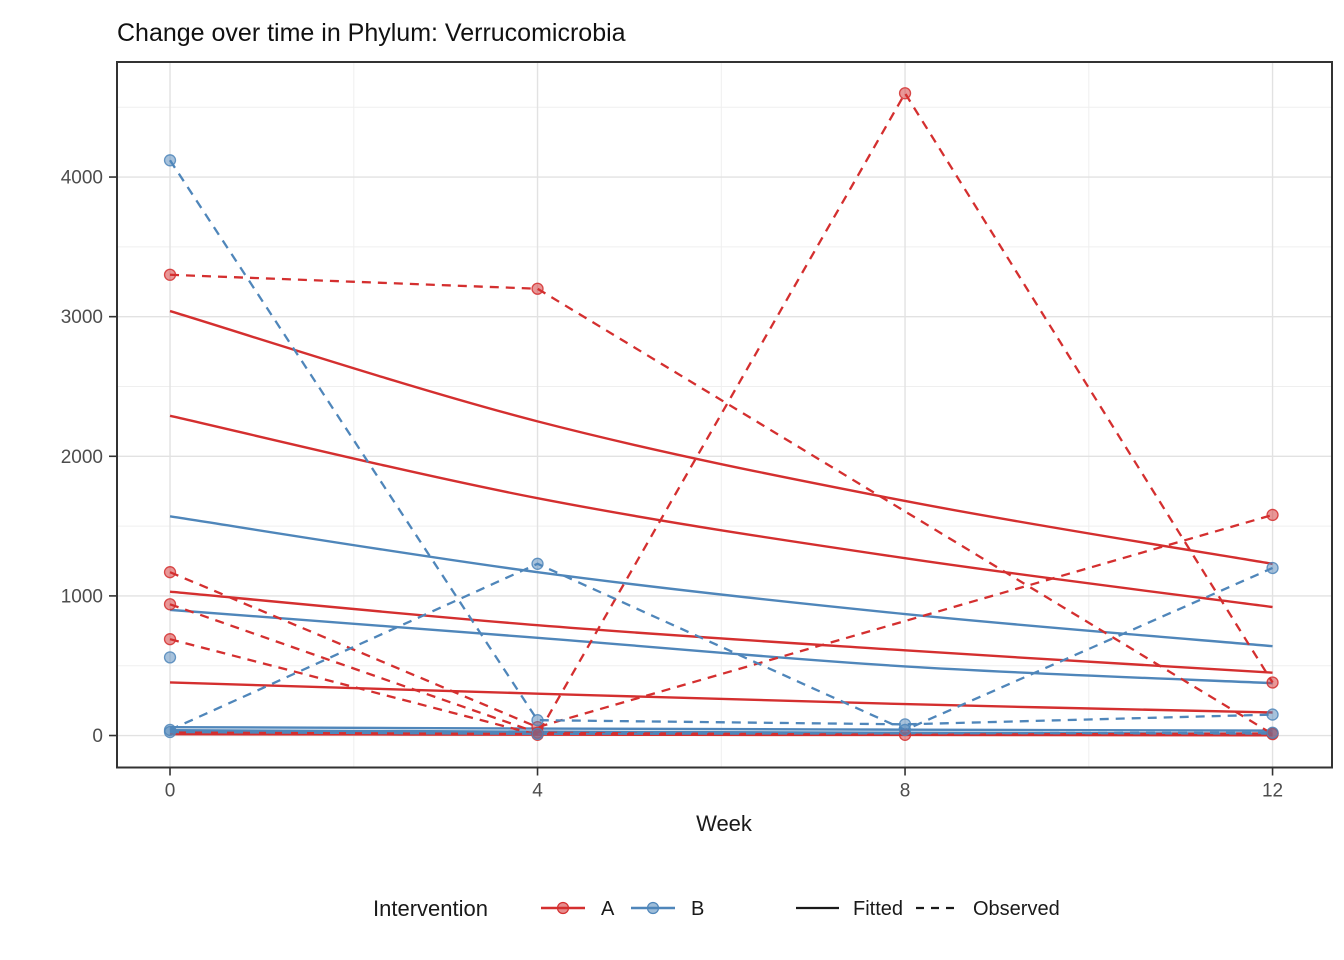  What do you see at coordinates (878, 909) in the screenshot?
I see `legend-label-fitted: Fitted` at bounding box center [878, 909].